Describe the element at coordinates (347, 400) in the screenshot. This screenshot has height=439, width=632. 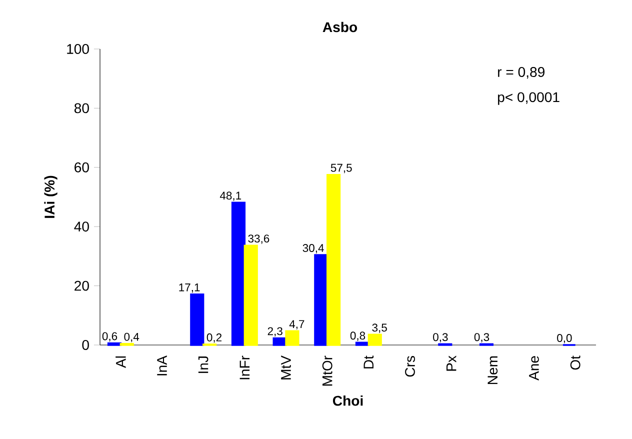
I see `x-axis-title: Choi` at that location.